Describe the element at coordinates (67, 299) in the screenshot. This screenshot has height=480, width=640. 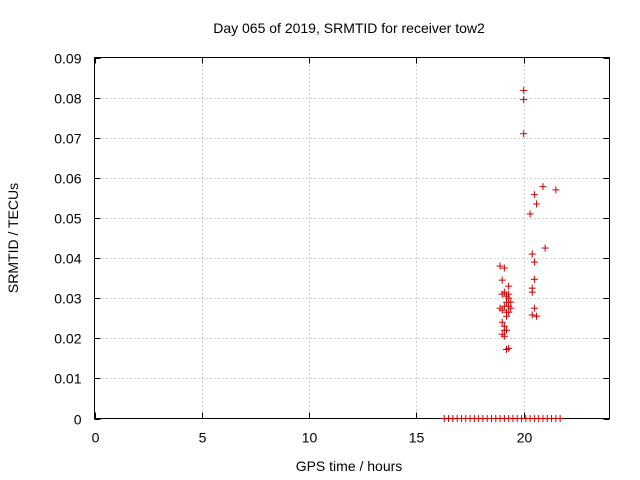
I see `y-tick-label: 0.03` at that location.